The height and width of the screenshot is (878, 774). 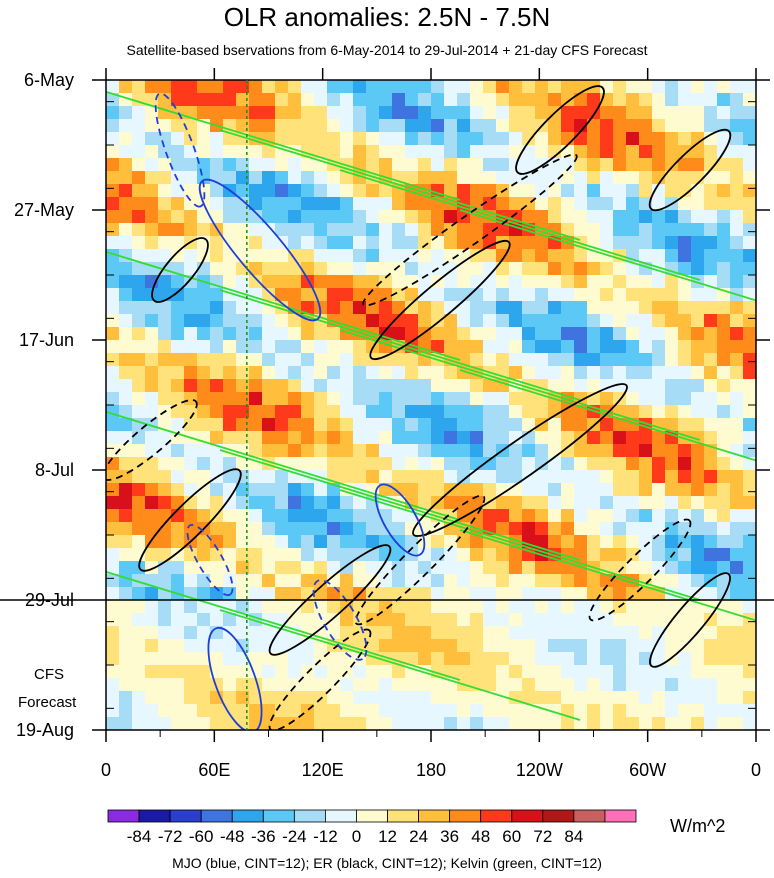 I want to click on kelvin-contour, so click(x=400, y=665).